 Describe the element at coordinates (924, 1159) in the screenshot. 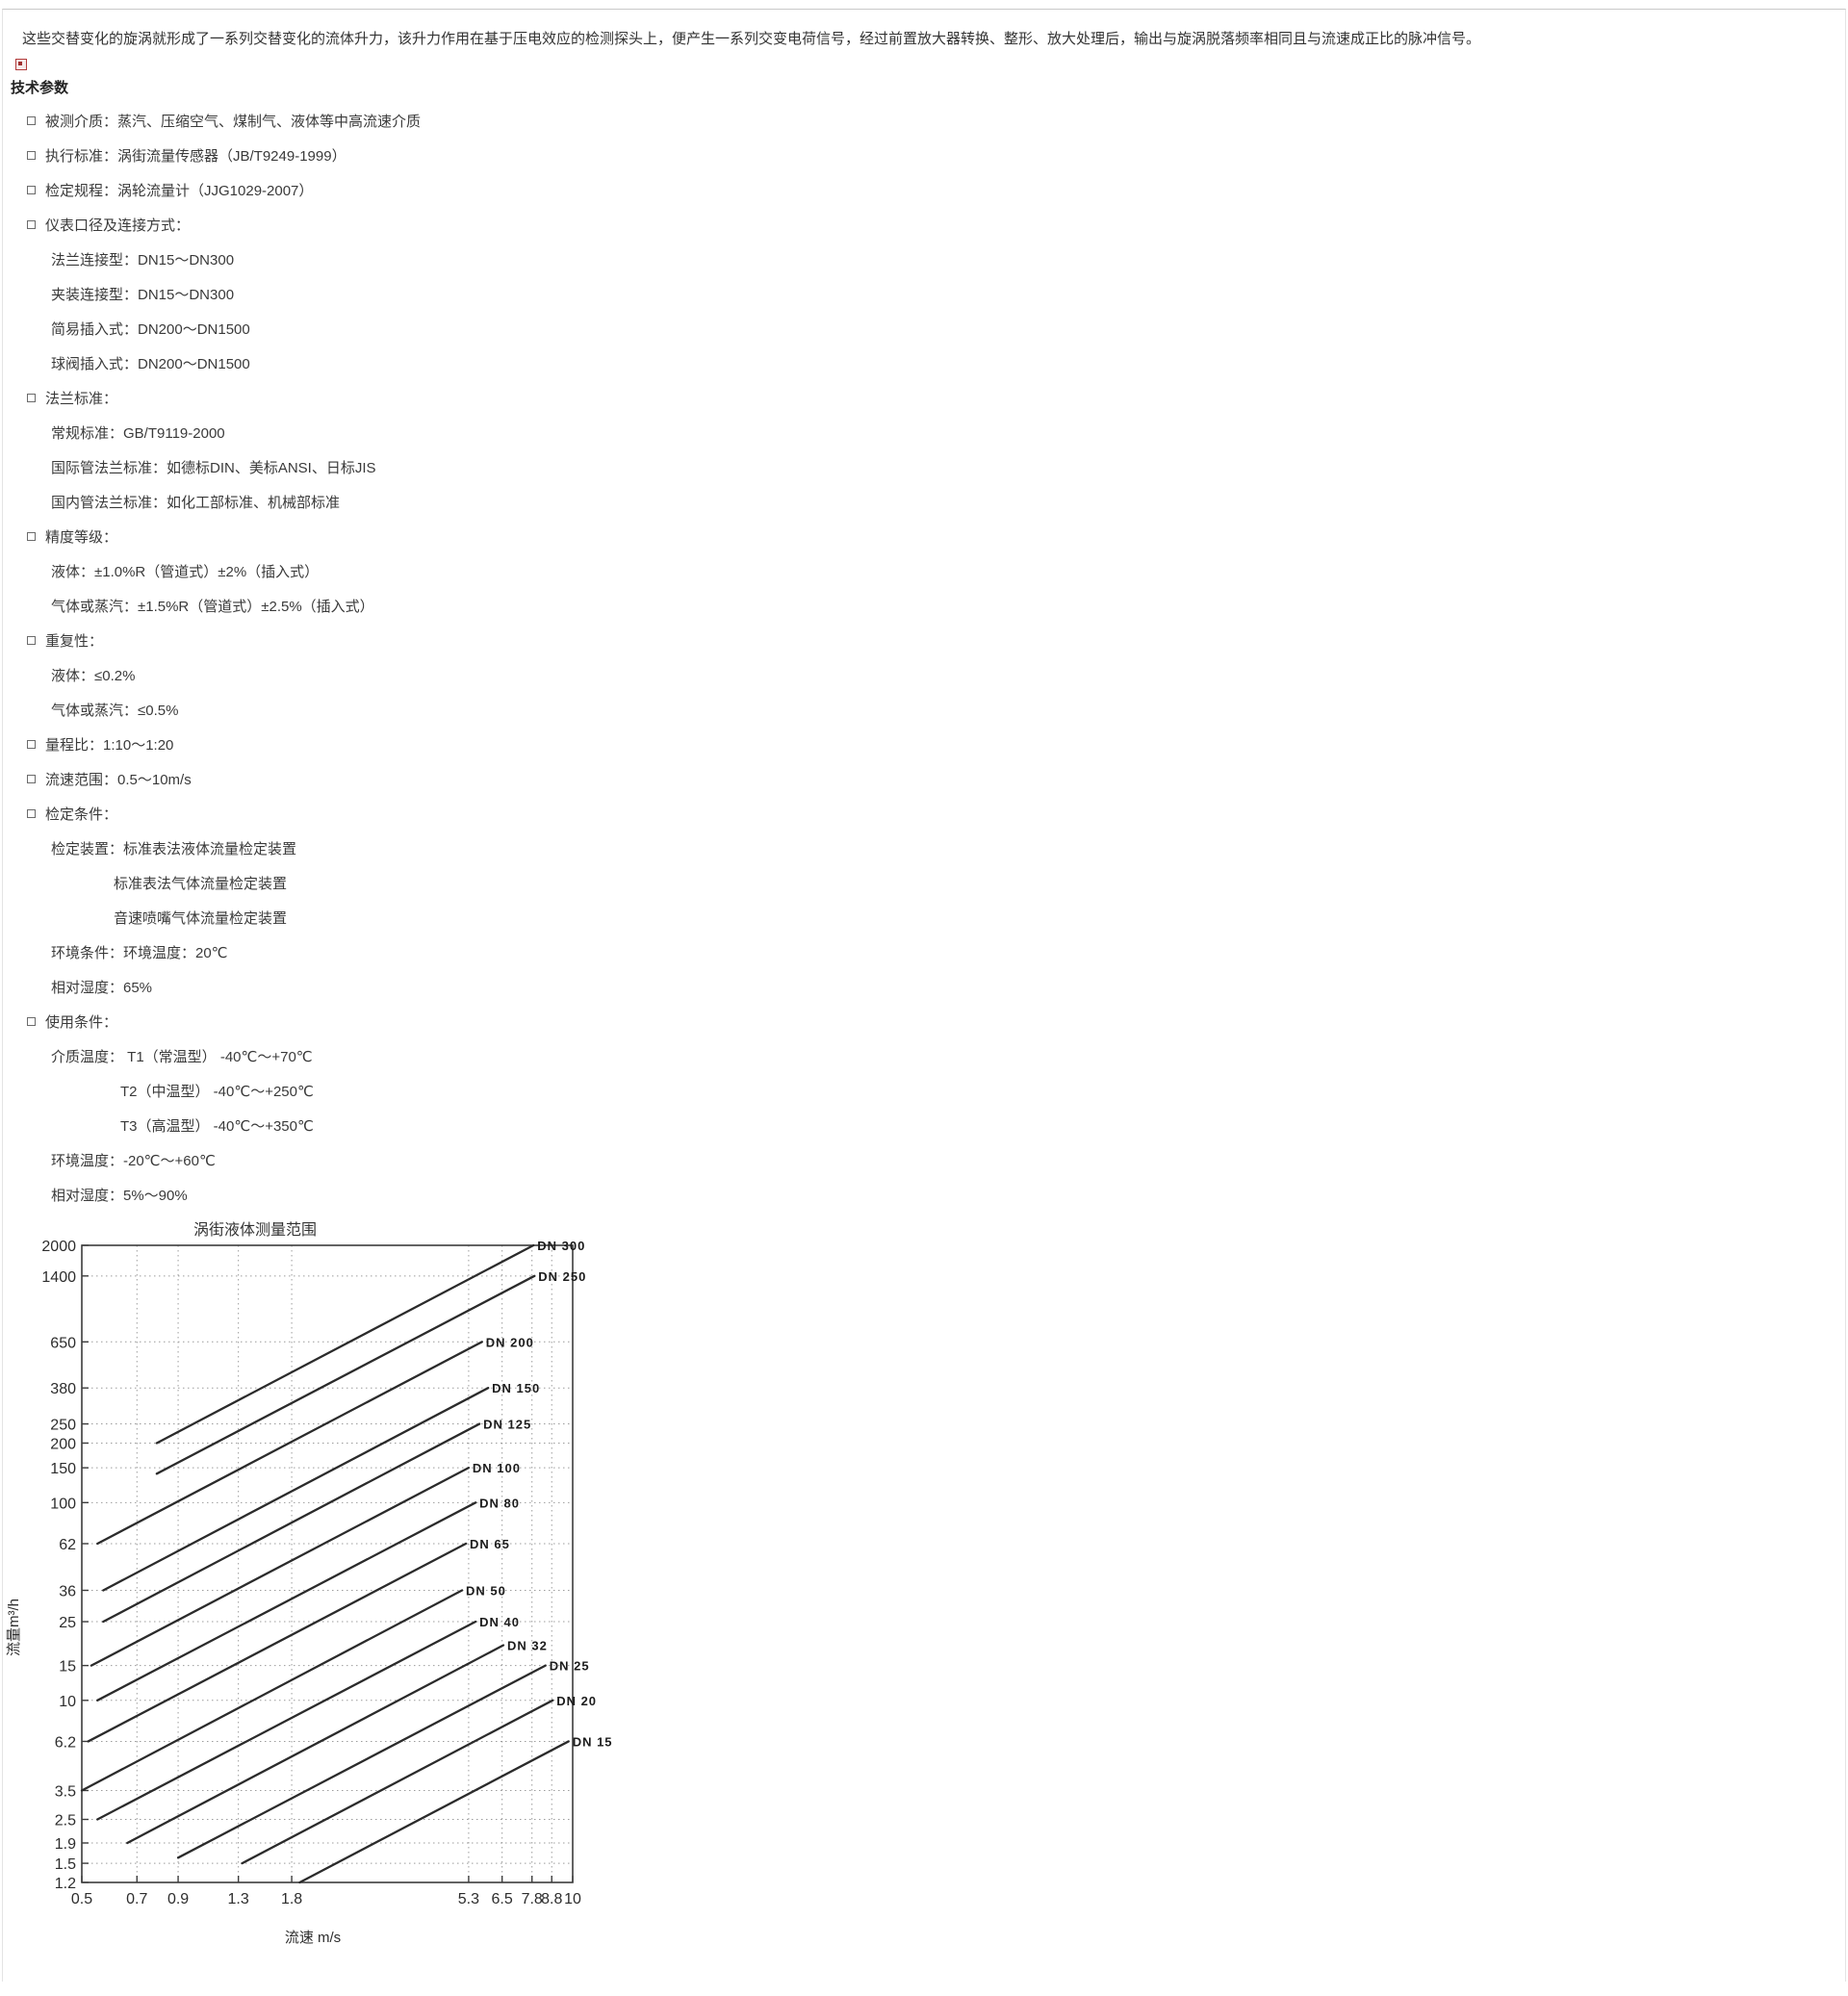

I see `spec-item: 环境温度：-20℃～+60℃` at that location.